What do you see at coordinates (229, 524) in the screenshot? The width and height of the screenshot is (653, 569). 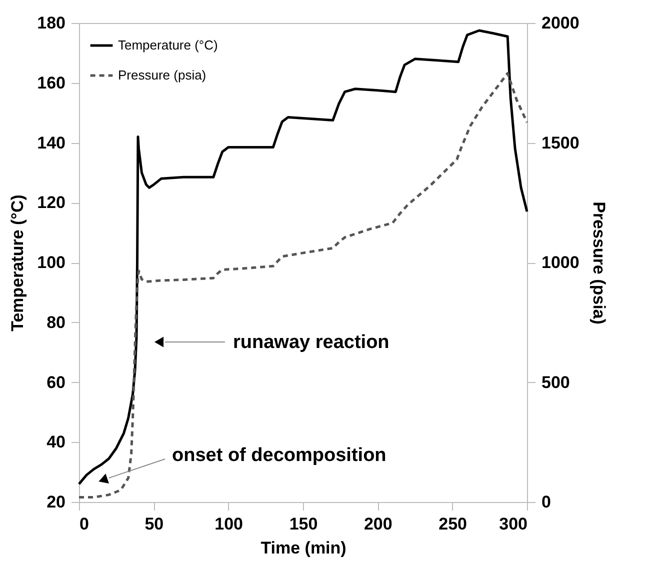 I see `x-tick-label: 100` at bounding box center [229, 524].